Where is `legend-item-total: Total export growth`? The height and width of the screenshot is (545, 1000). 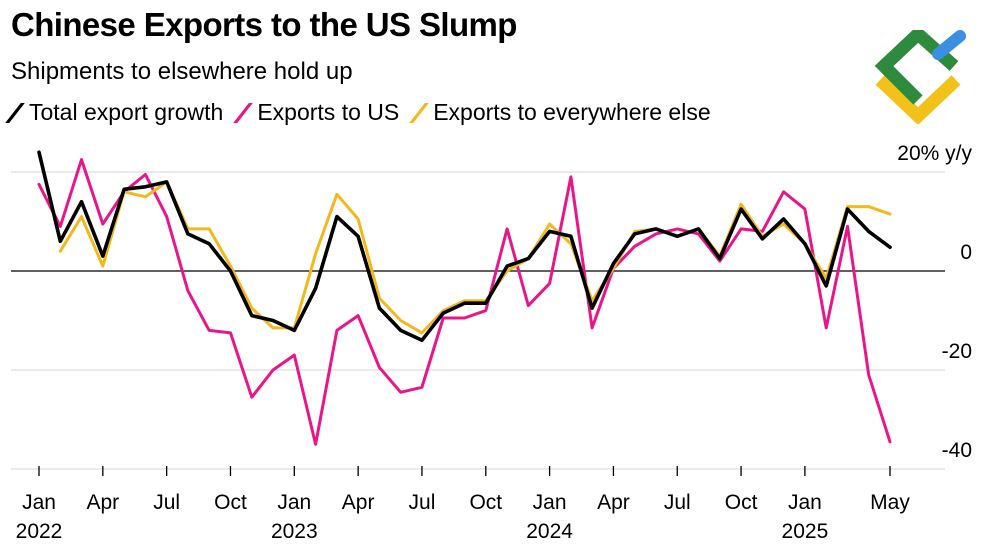
legend-item-total: Total export growth is located at coordinates (114, 112).